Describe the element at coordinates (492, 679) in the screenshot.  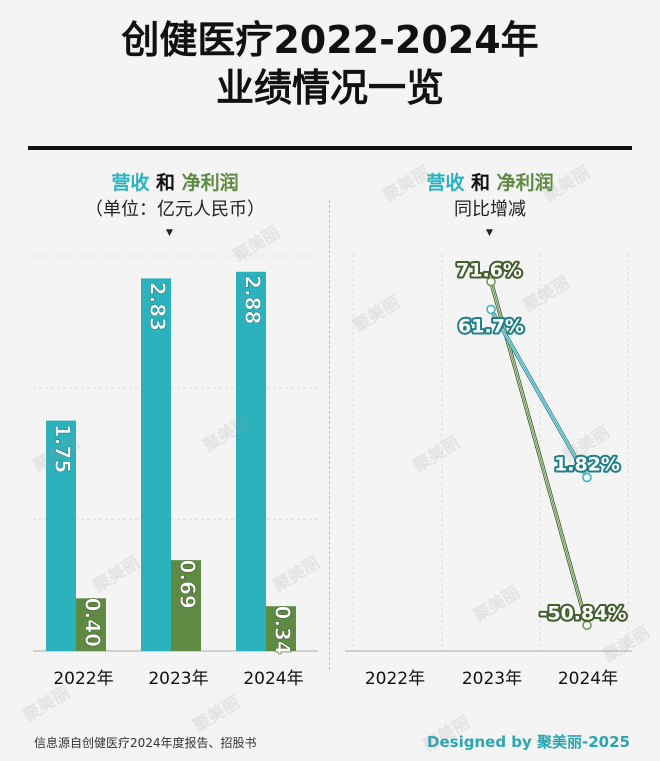
I see `line-x-tick-label: 2023年` at that location.